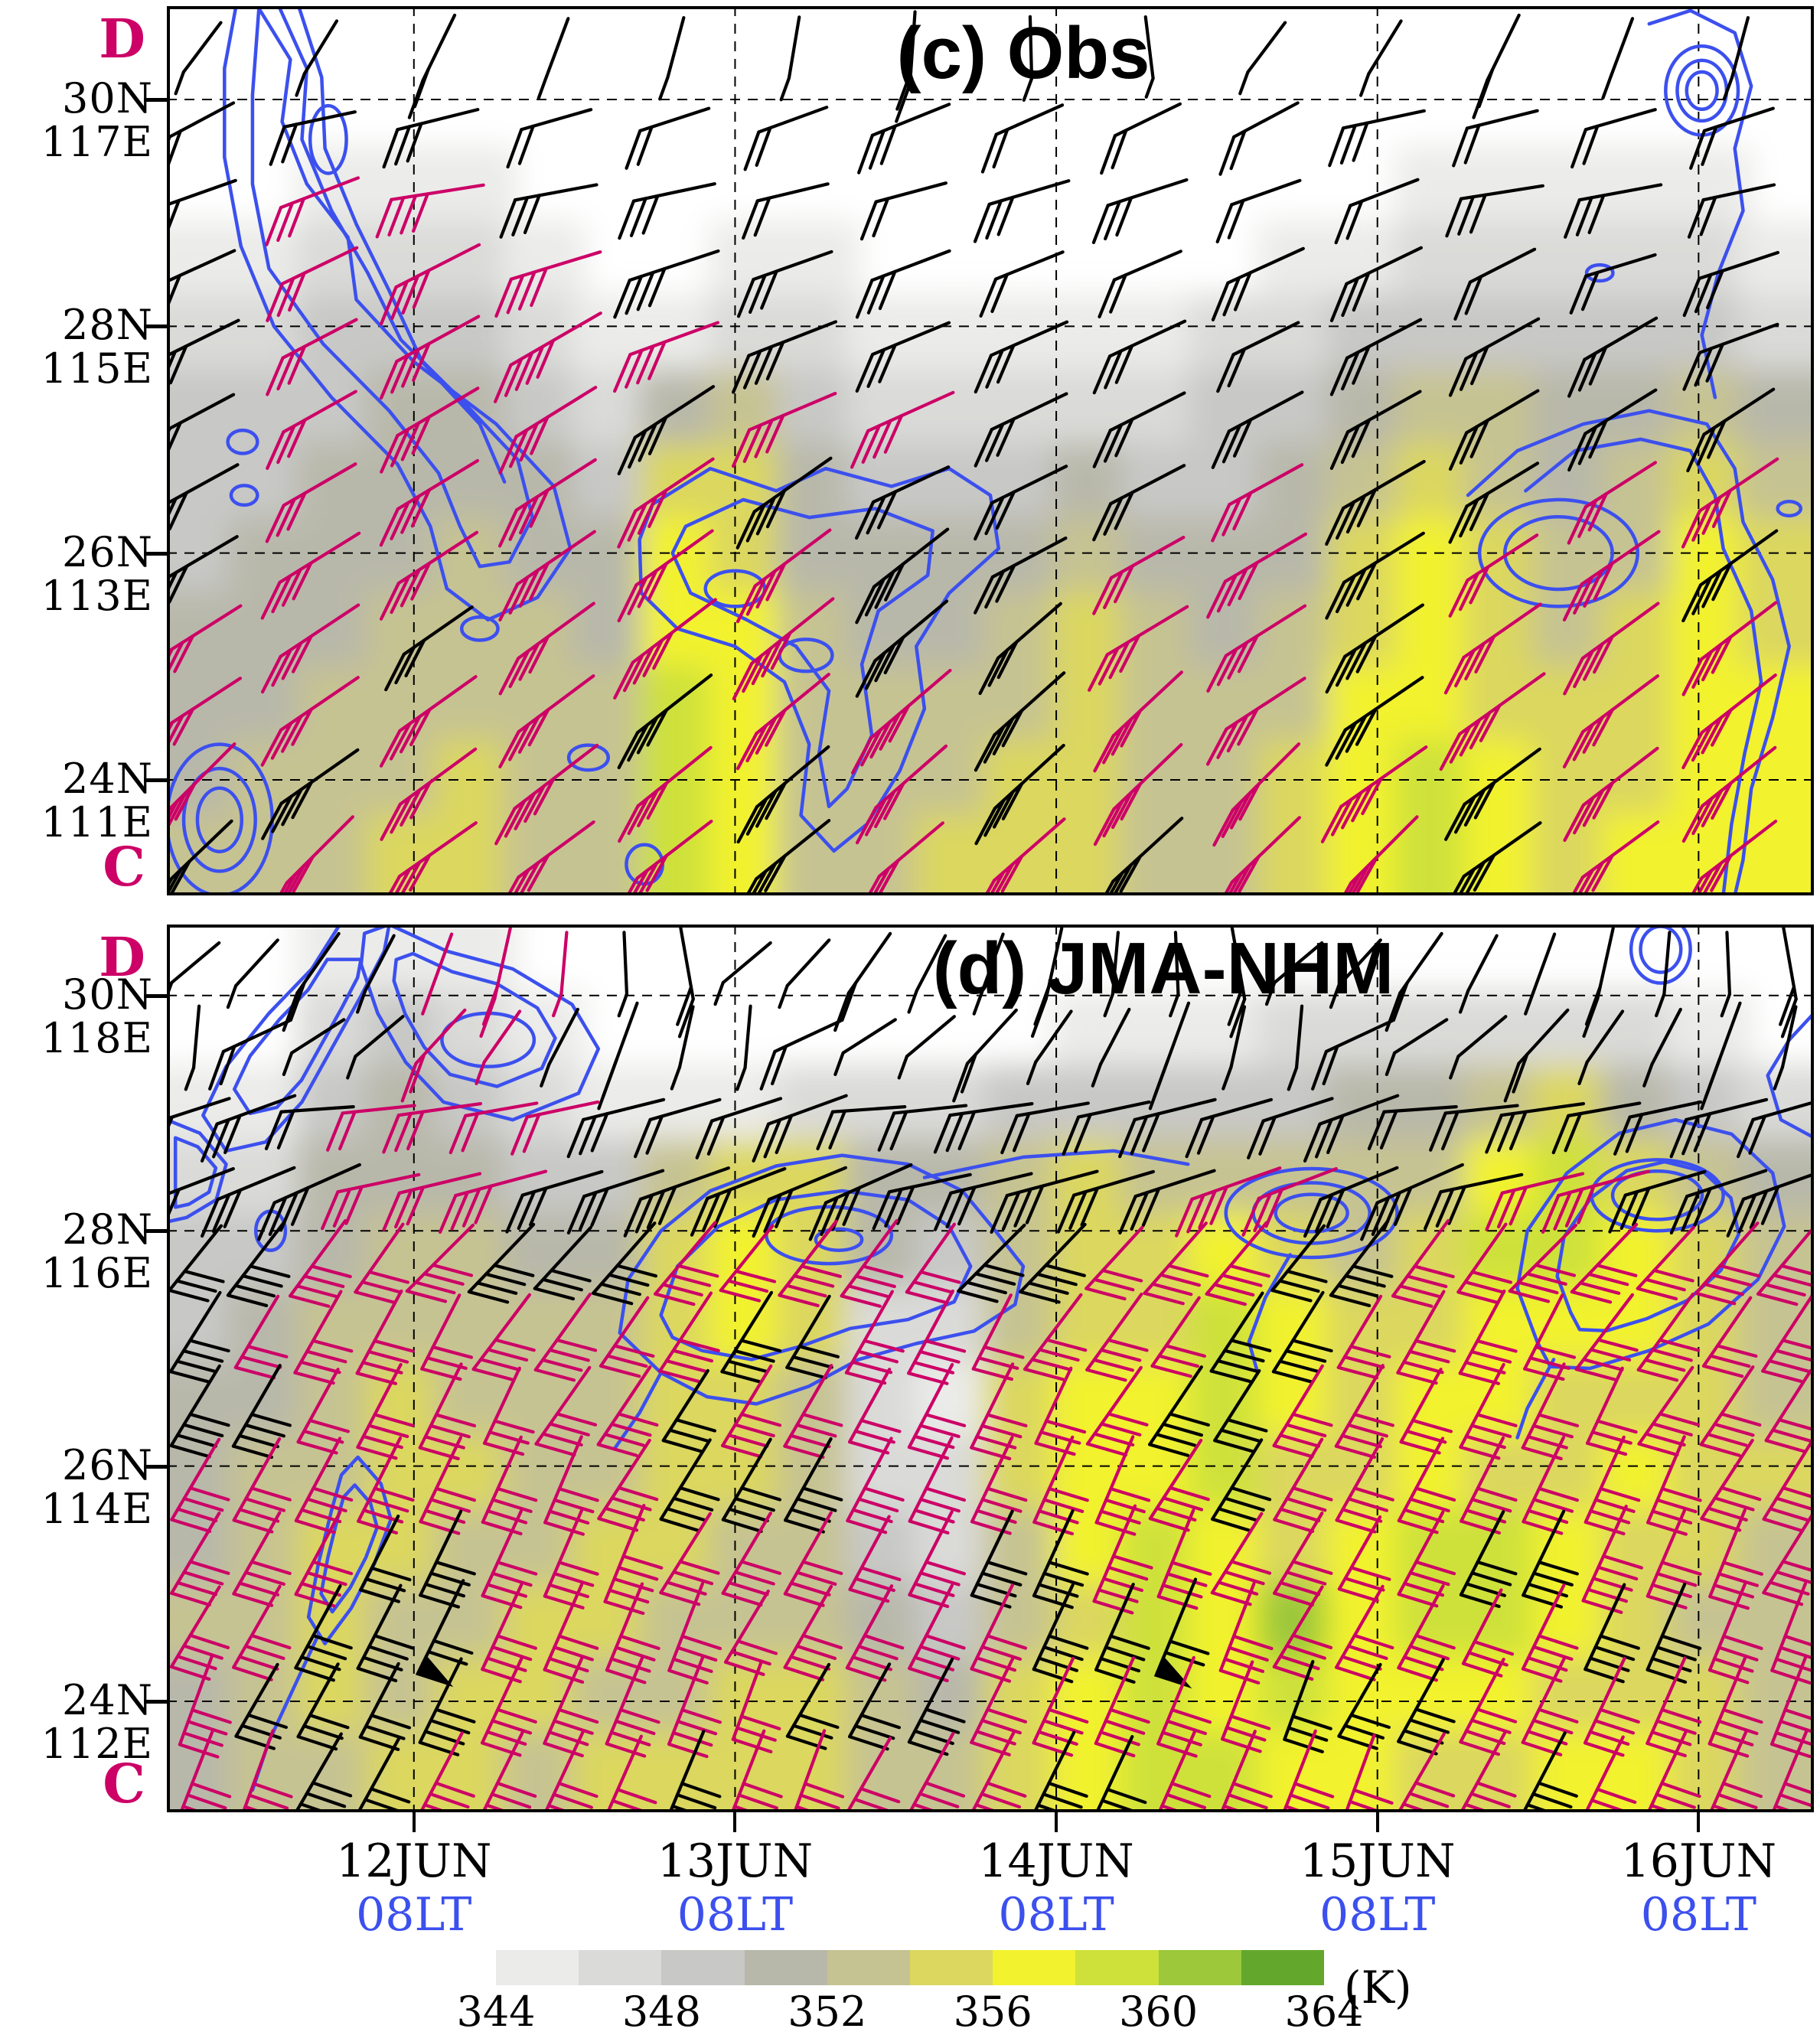 Image resolution: width=1820 pixels, height=2035 pixels. I want to click on colorbar-tick-352: 352, so click(827, 2011).